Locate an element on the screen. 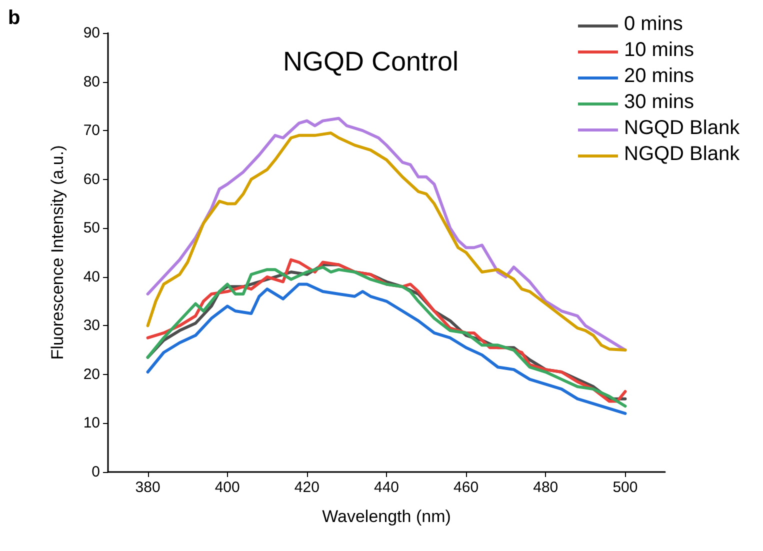 Image resolution: width=763 pixels, height=551 pixels. y-tick-label: 30 is located at coordinates (91, 325).